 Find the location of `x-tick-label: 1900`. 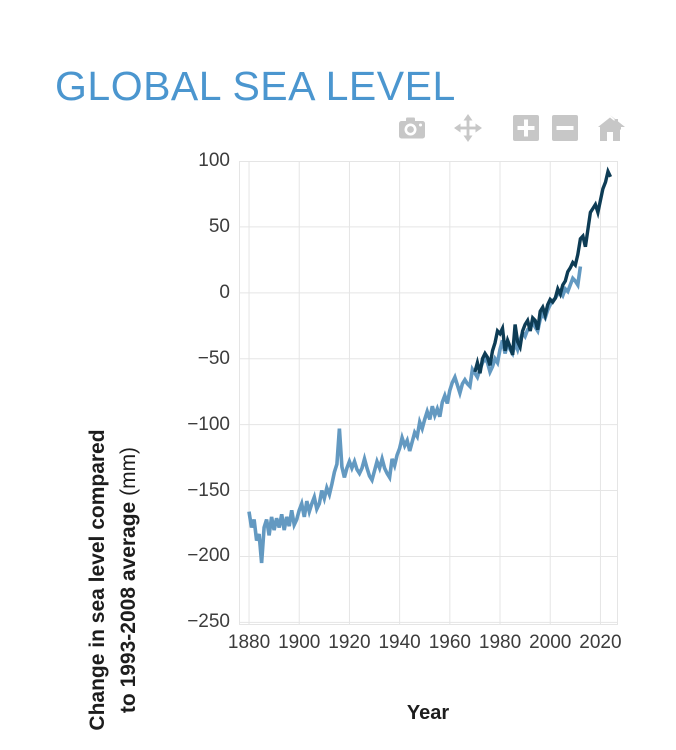

x-tick-label: 1900 is located at coordinates (299, 642).